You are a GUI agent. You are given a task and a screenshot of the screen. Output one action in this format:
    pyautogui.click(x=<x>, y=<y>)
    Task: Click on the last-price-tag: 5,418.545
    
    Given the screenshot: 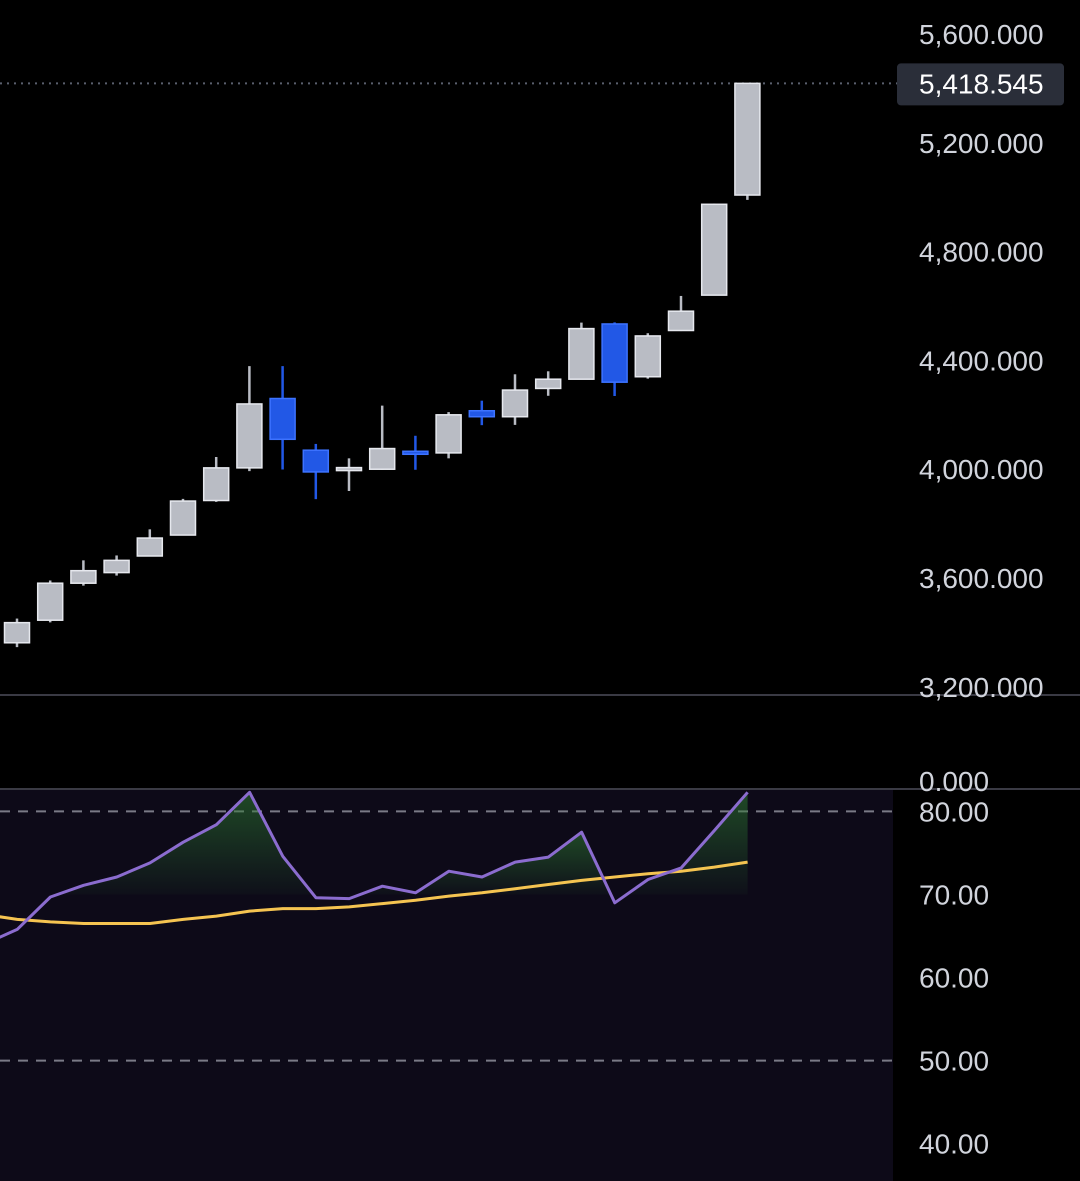 What is the action you would take?
    pyautogui.click(x=980, y=84)
    